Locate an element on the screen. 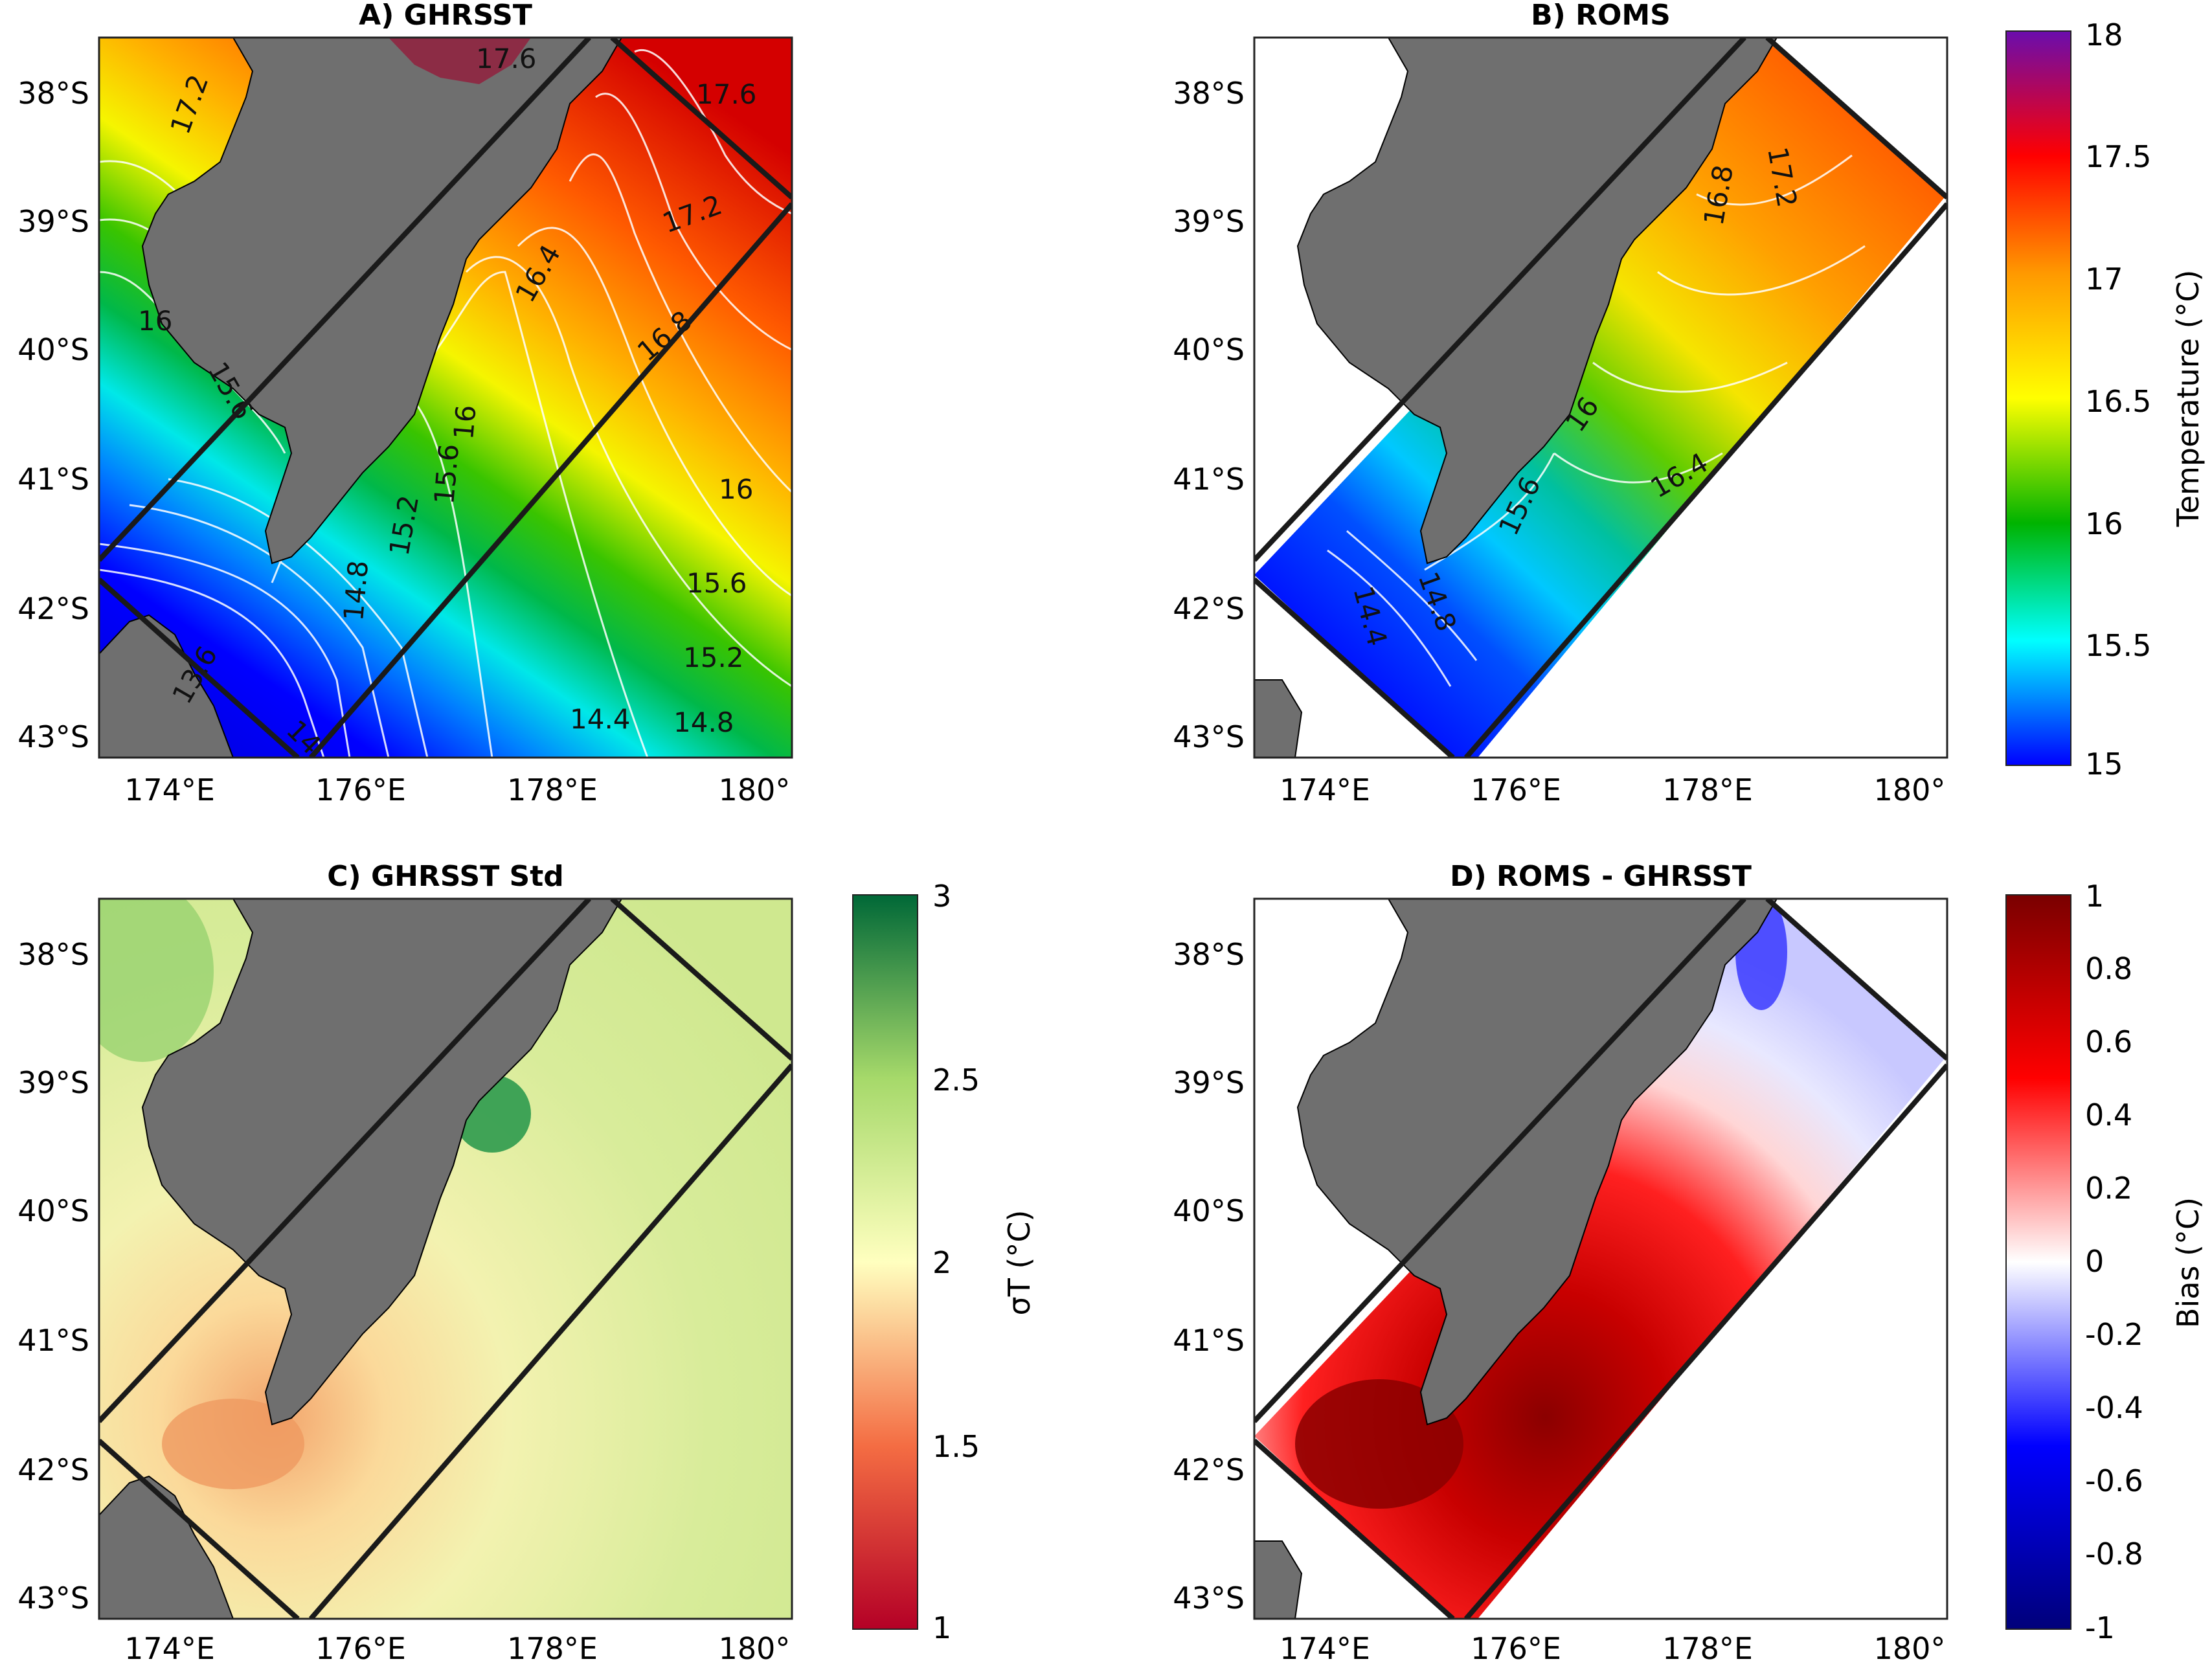 The image size is (2212, 1668). colorbar-std: 3 2.5 2 1.5 1 σT (°C) is located at coordinates (945, 1262).